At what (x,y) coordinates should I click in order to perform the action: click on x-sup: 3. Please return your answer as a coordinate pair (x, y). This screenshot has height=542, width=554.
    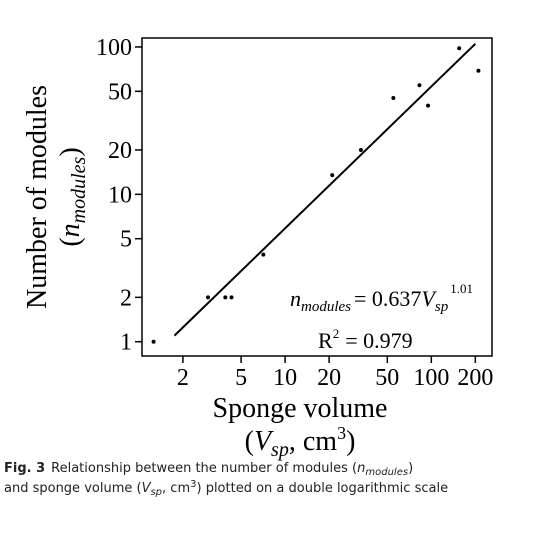
    Looking at the image, I should click on (341, 433).